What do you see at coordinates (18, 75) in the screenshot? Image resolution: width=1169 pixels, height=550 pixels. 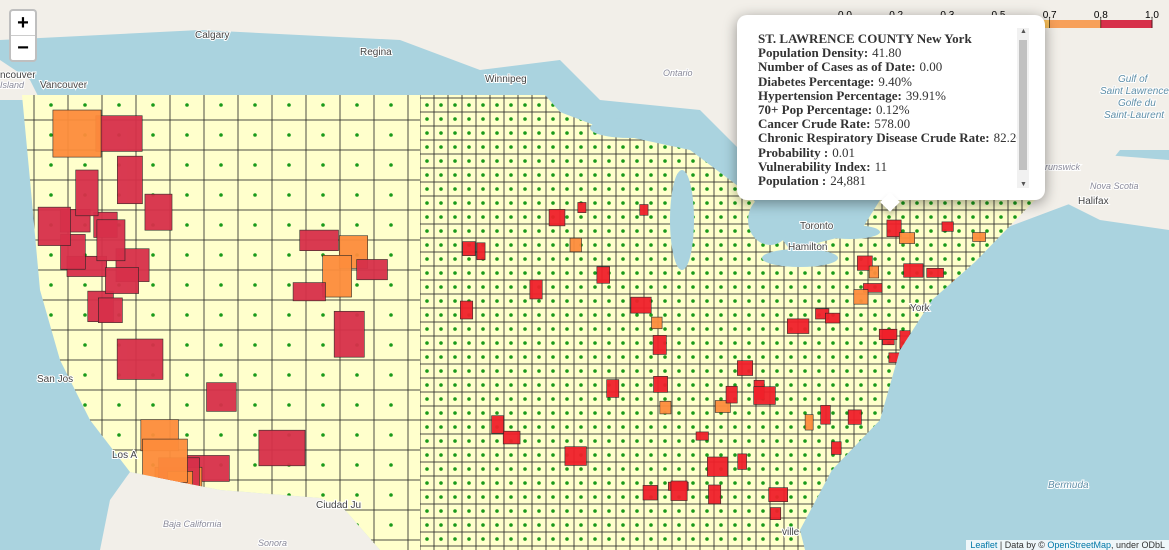 I see `map-label: ncouver` at bounding box center [18, 75].